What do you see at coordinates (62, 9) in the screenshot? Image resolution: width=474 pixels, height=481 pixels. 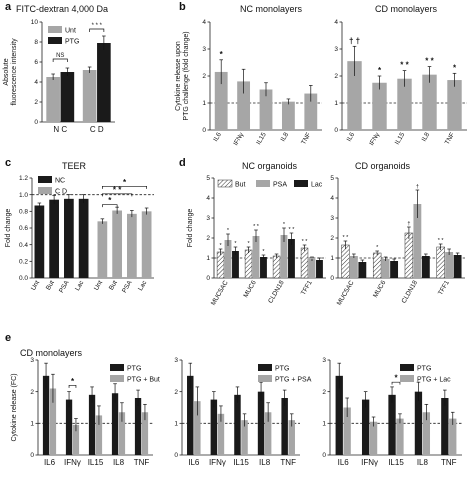 I see `panel-title: FITC-dextran 4,000 Da` at bounding box center [62, 9].